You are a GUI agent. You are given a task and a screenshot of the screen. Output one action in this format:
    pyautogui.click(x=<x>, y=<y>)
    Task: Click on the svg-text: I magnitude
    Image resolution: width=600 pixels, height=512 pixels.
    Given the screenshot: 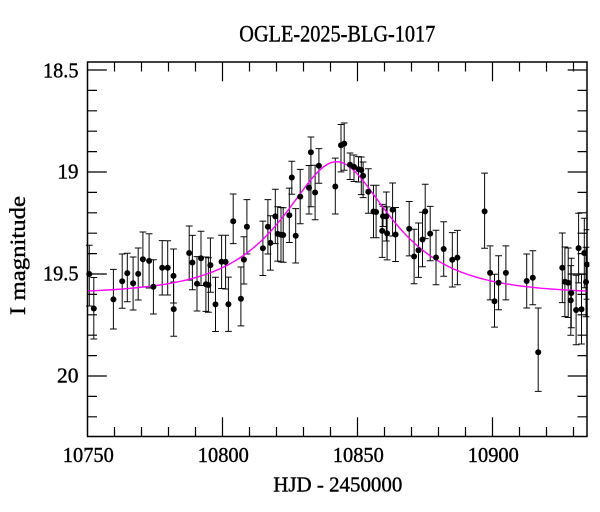 What is the action you would take?
    pyautogui.click(x=17, y=255)
    